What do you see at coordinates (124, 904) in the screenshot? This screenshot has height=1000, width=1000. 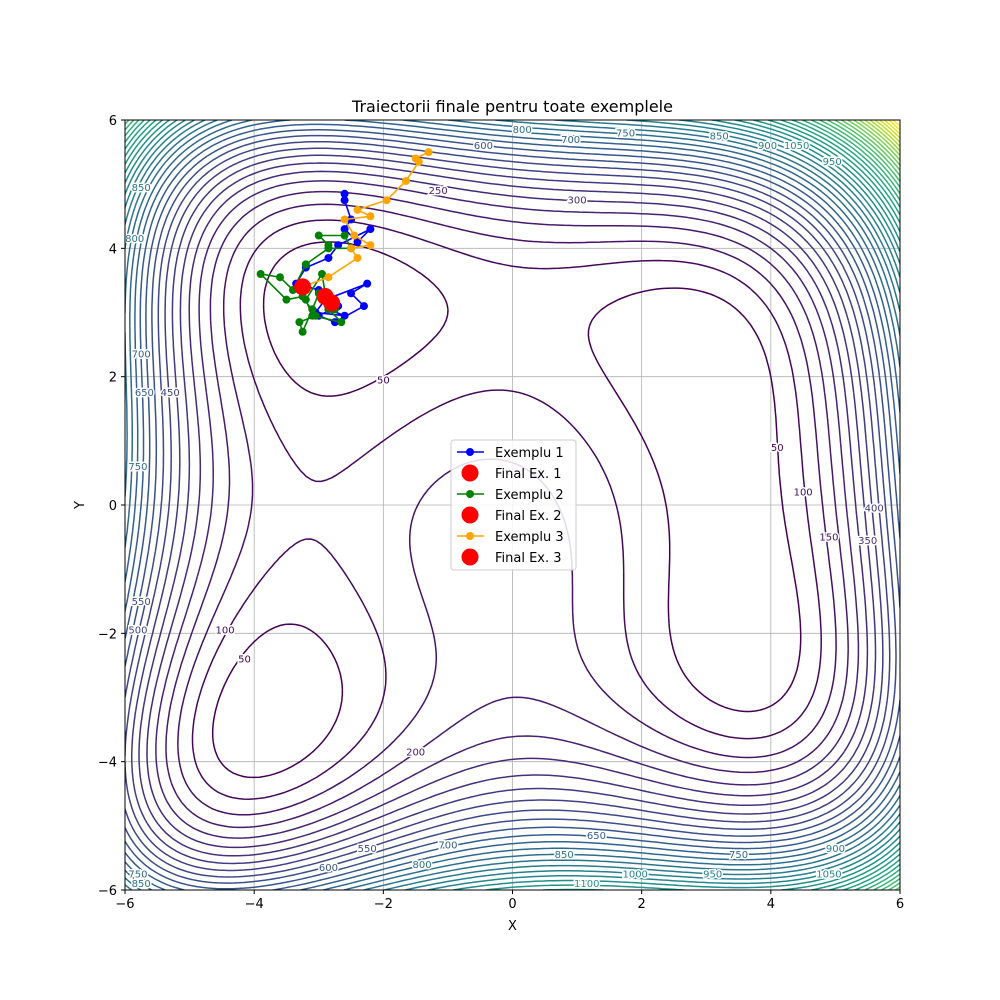 I see `x-tick-label: −6` at bounding box center [124, 904].